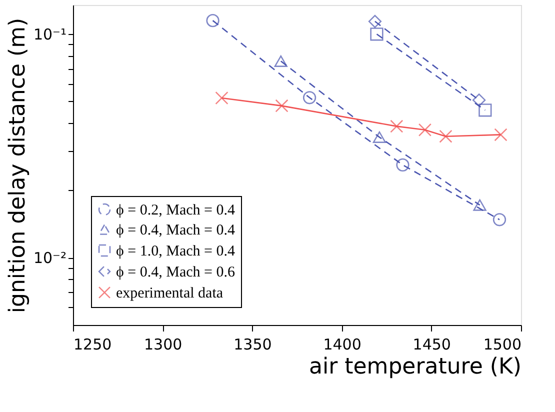 This screenshot has width=555, height=412. I want to click on legend-label: experimental data, so click(170, 294).